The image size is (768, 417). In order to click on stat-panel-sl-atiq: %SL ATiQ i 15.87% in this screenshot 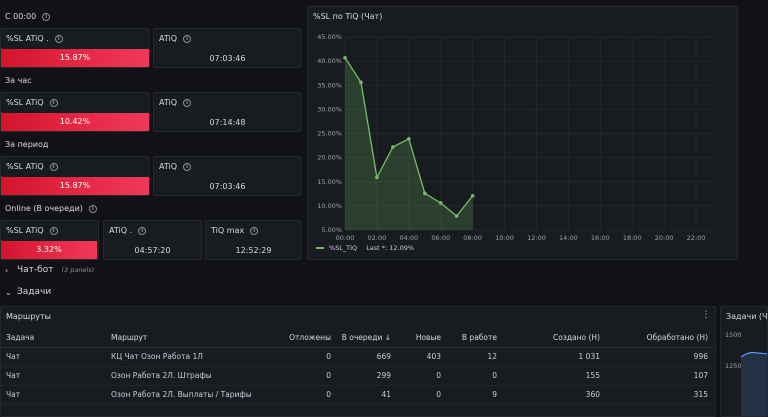, I will do `click(75, 176)`.